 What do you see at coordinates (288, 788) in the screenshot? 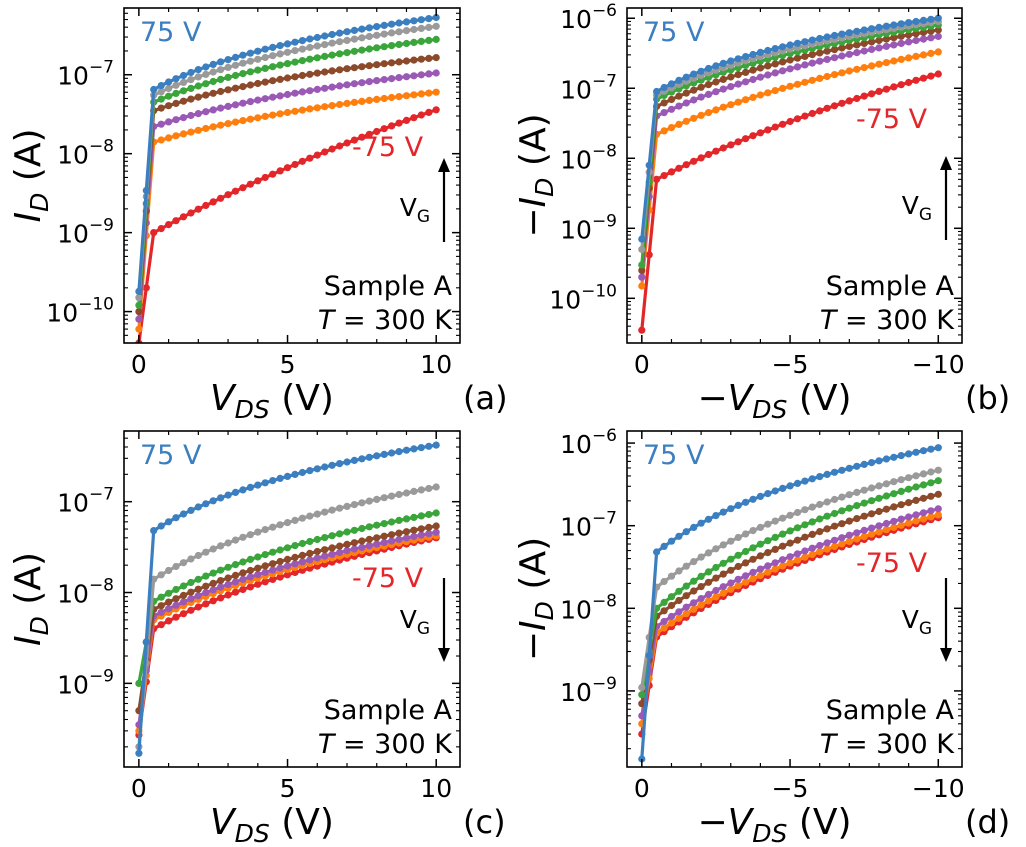
I see `x-tick-label: 5` at bounding box center [288, 788].